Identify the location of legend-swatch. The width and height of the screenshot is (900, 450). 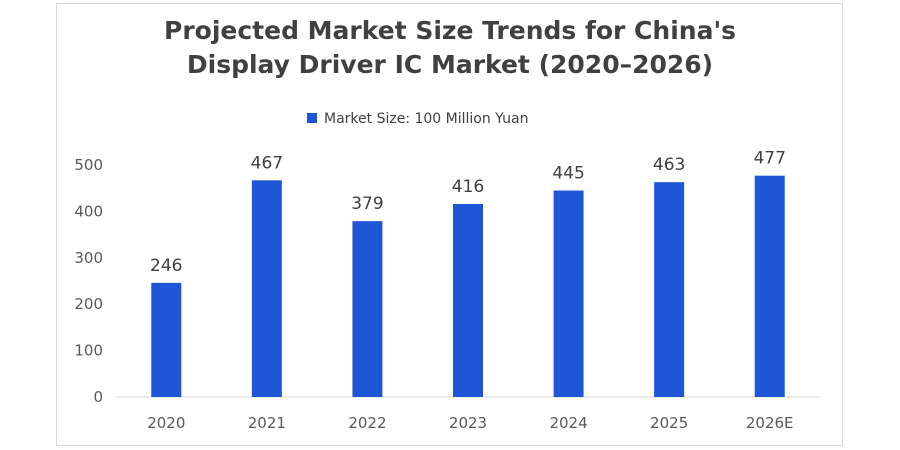
(312, 118).